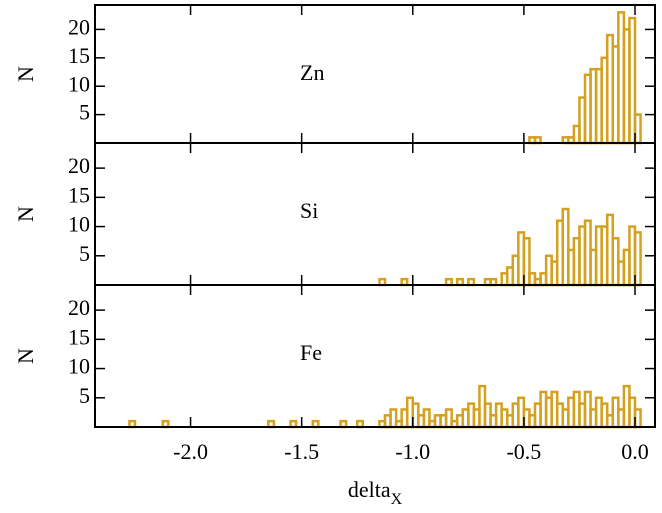 This screenshot has width=662, height=513. What do you see at coordinates (369, 489) in the screenshot?
I see `x-axis-label-main: delta` at bounding box center [369, 489].